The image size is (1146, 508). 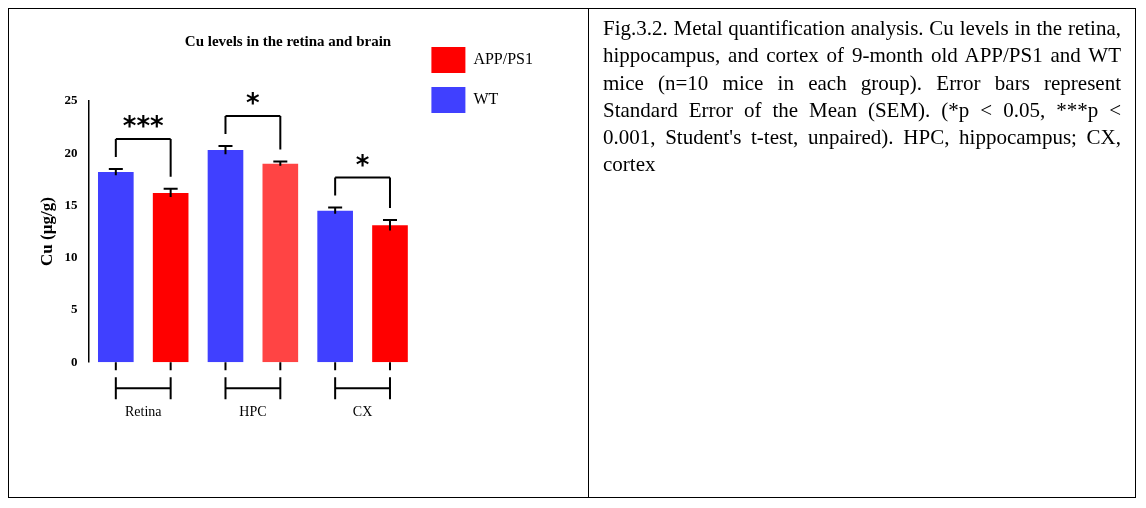 What do you see at coordinates (862, 97) in the screenshot?
I see `caption: Fig.3.2. Metal quantification analysis. Cu levels in the retina, hippocampus, and cortex of 9-month old APP/PS1 and WT mice (n=10 mice in each group). Error bars represent Standard Error of the Mean (SEM). (*p < 0.05, ***p < 0.001, Student's t-test, unpaired). HPC, hippocampus; CX, cortex` at bounding box center [862, 97].